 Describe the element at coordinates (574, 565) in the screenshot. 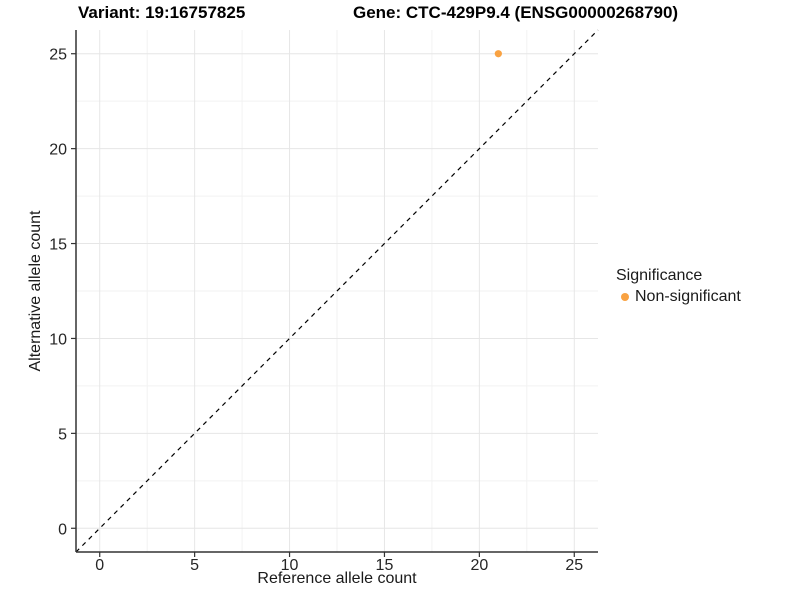

I see `x-tick-label: 25` at that location.